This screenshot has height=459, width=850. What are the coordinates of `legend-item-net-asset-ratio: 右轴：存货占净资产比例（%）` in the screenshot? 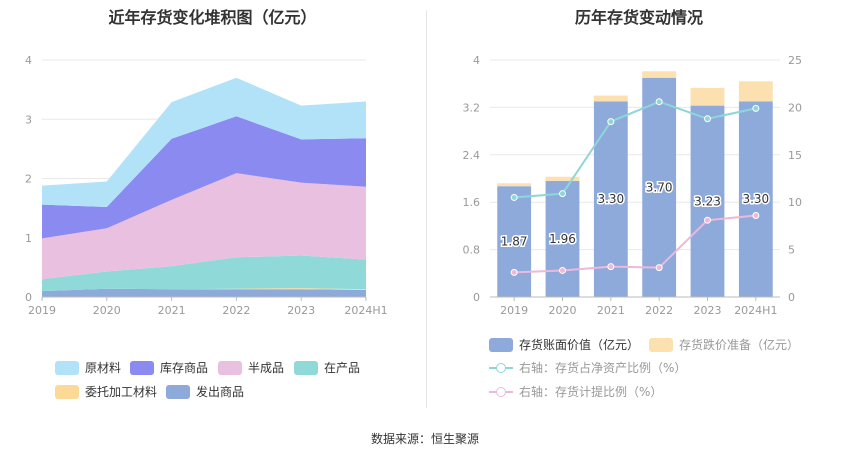 It's located at (587, 367).